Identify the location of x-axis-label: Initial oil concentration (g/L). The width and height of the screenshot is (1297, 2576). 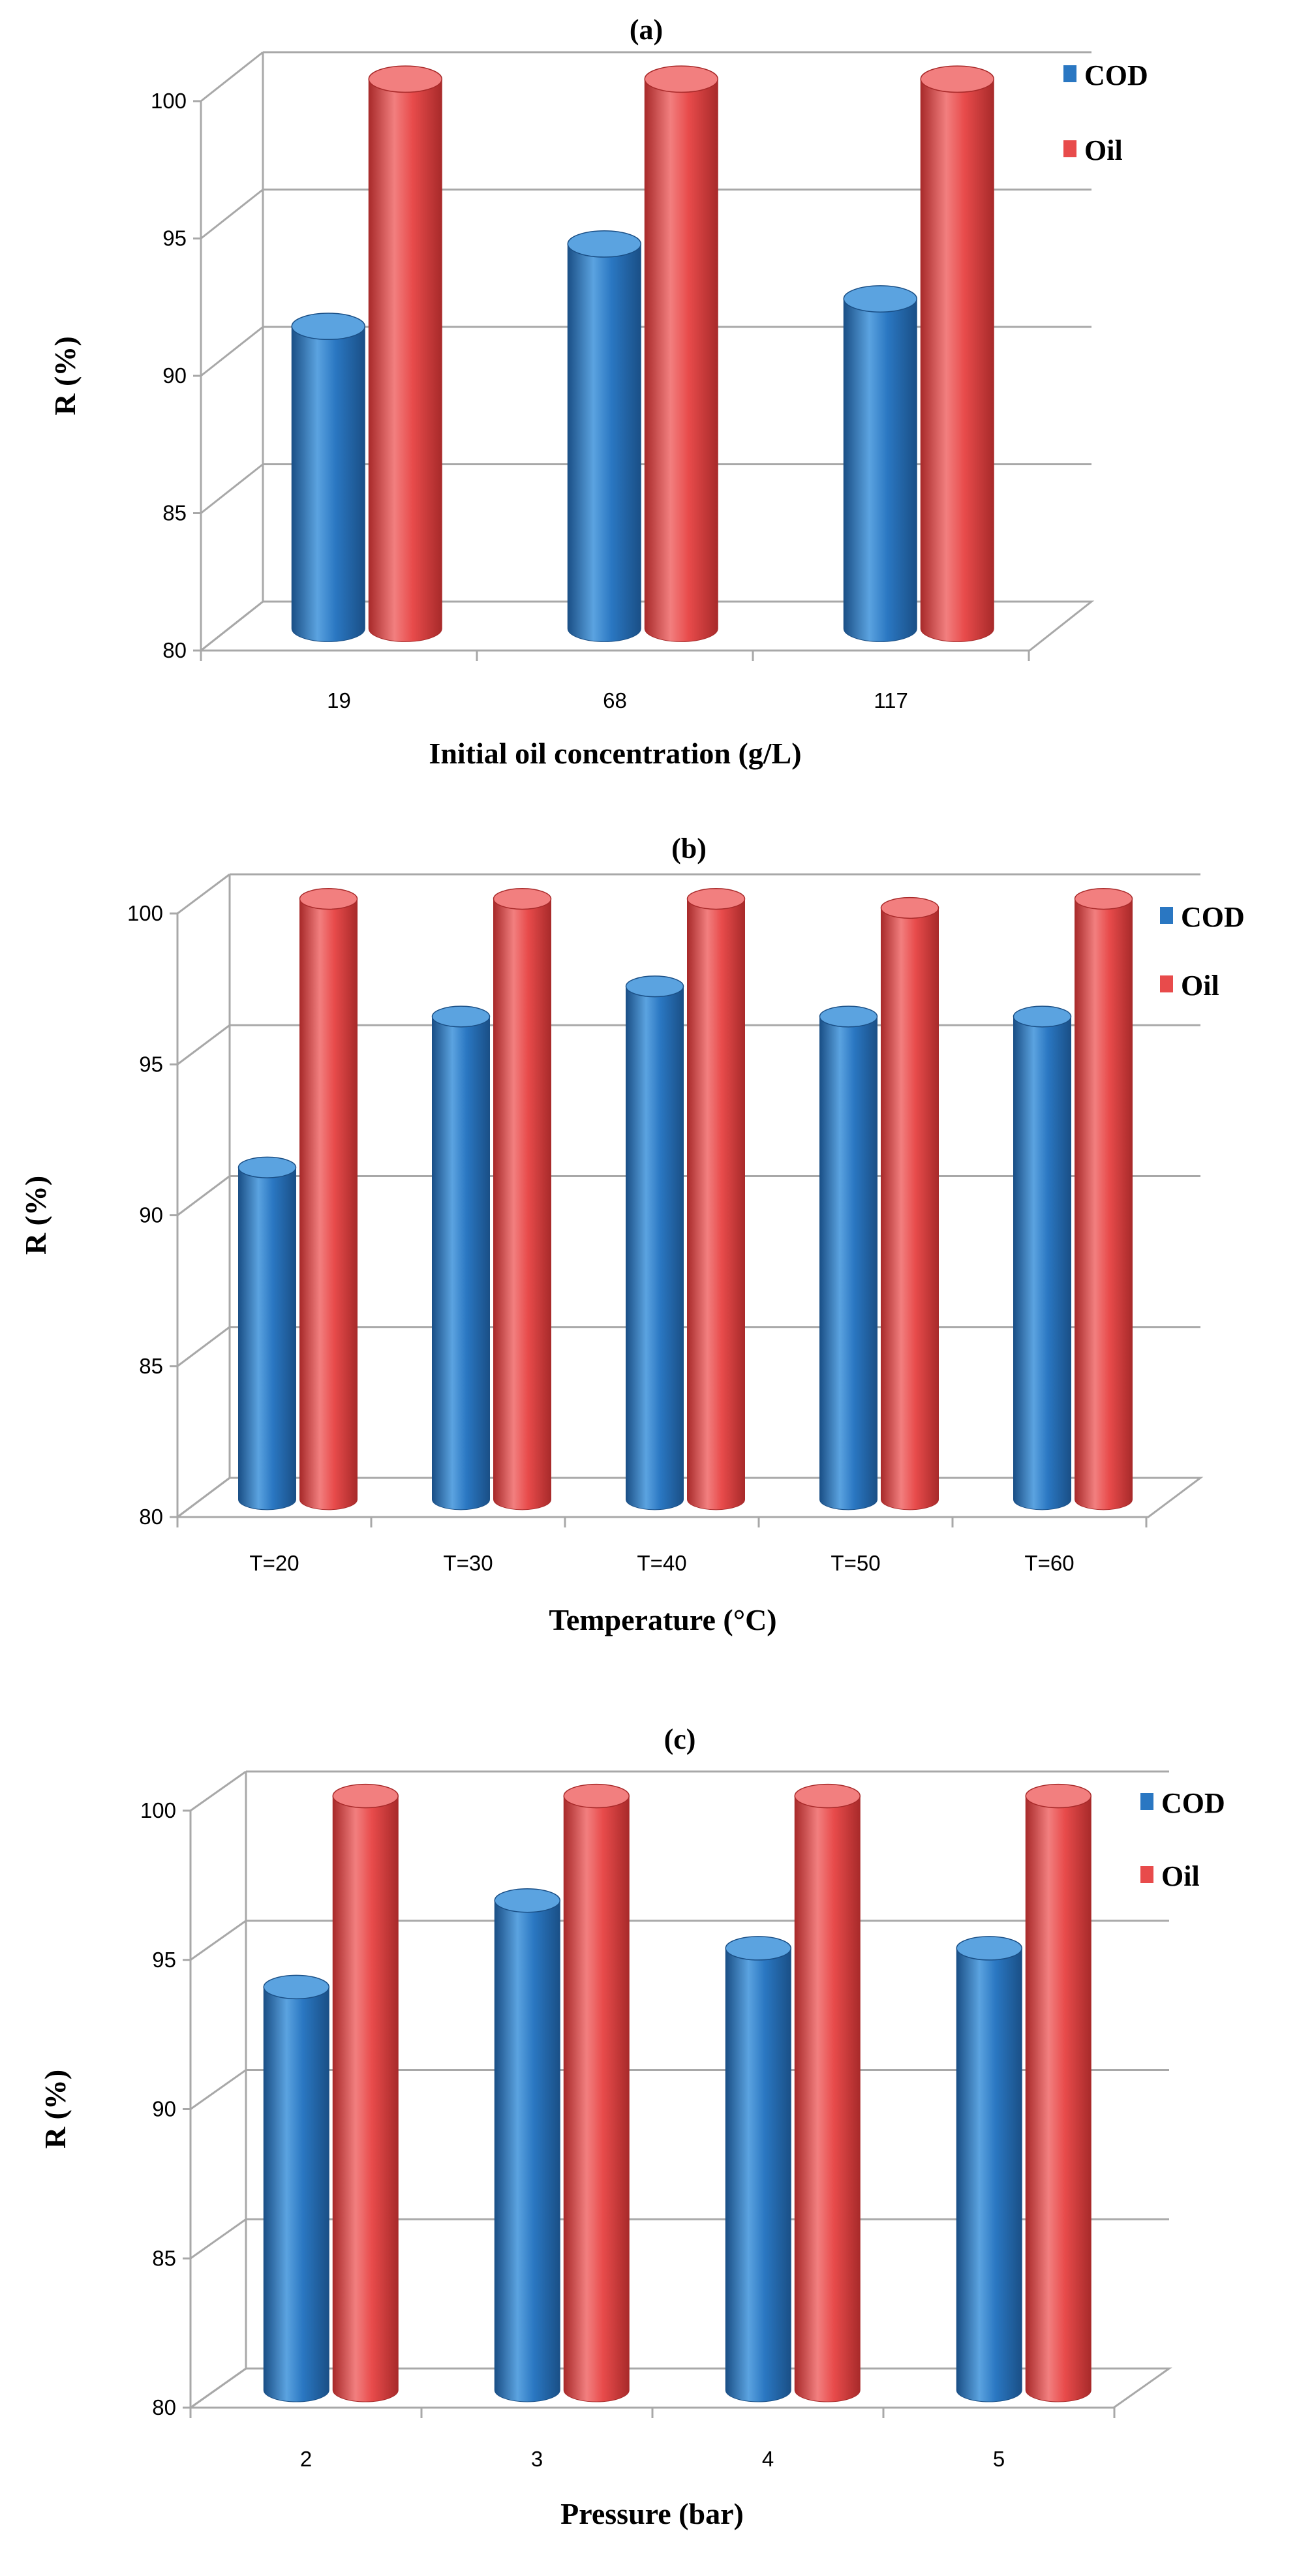
(615, 753).